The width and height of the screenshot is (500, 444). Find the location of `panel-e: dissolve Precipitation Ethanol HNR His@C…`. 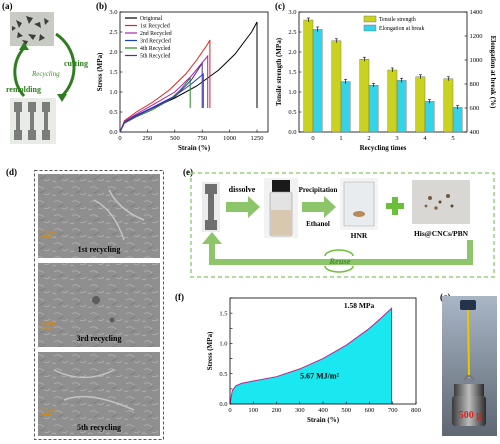

panel-e: dissolve Precipitation Ethanol HNR His@C… is located at coordinates (342, 225).